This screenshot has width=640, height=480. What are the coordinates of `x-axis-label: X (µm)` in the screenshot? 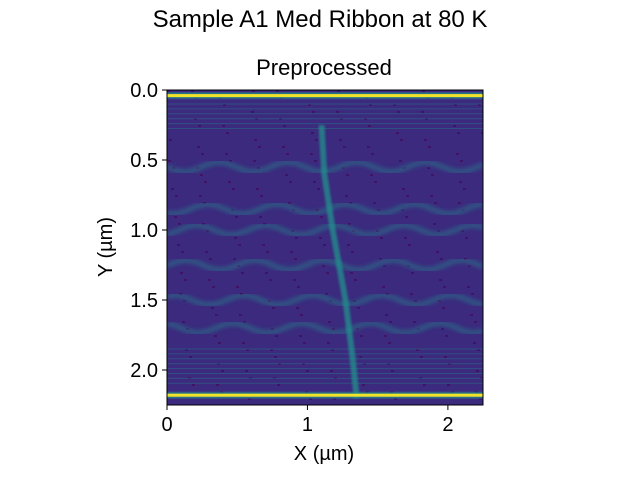 It's located at (324, 454).